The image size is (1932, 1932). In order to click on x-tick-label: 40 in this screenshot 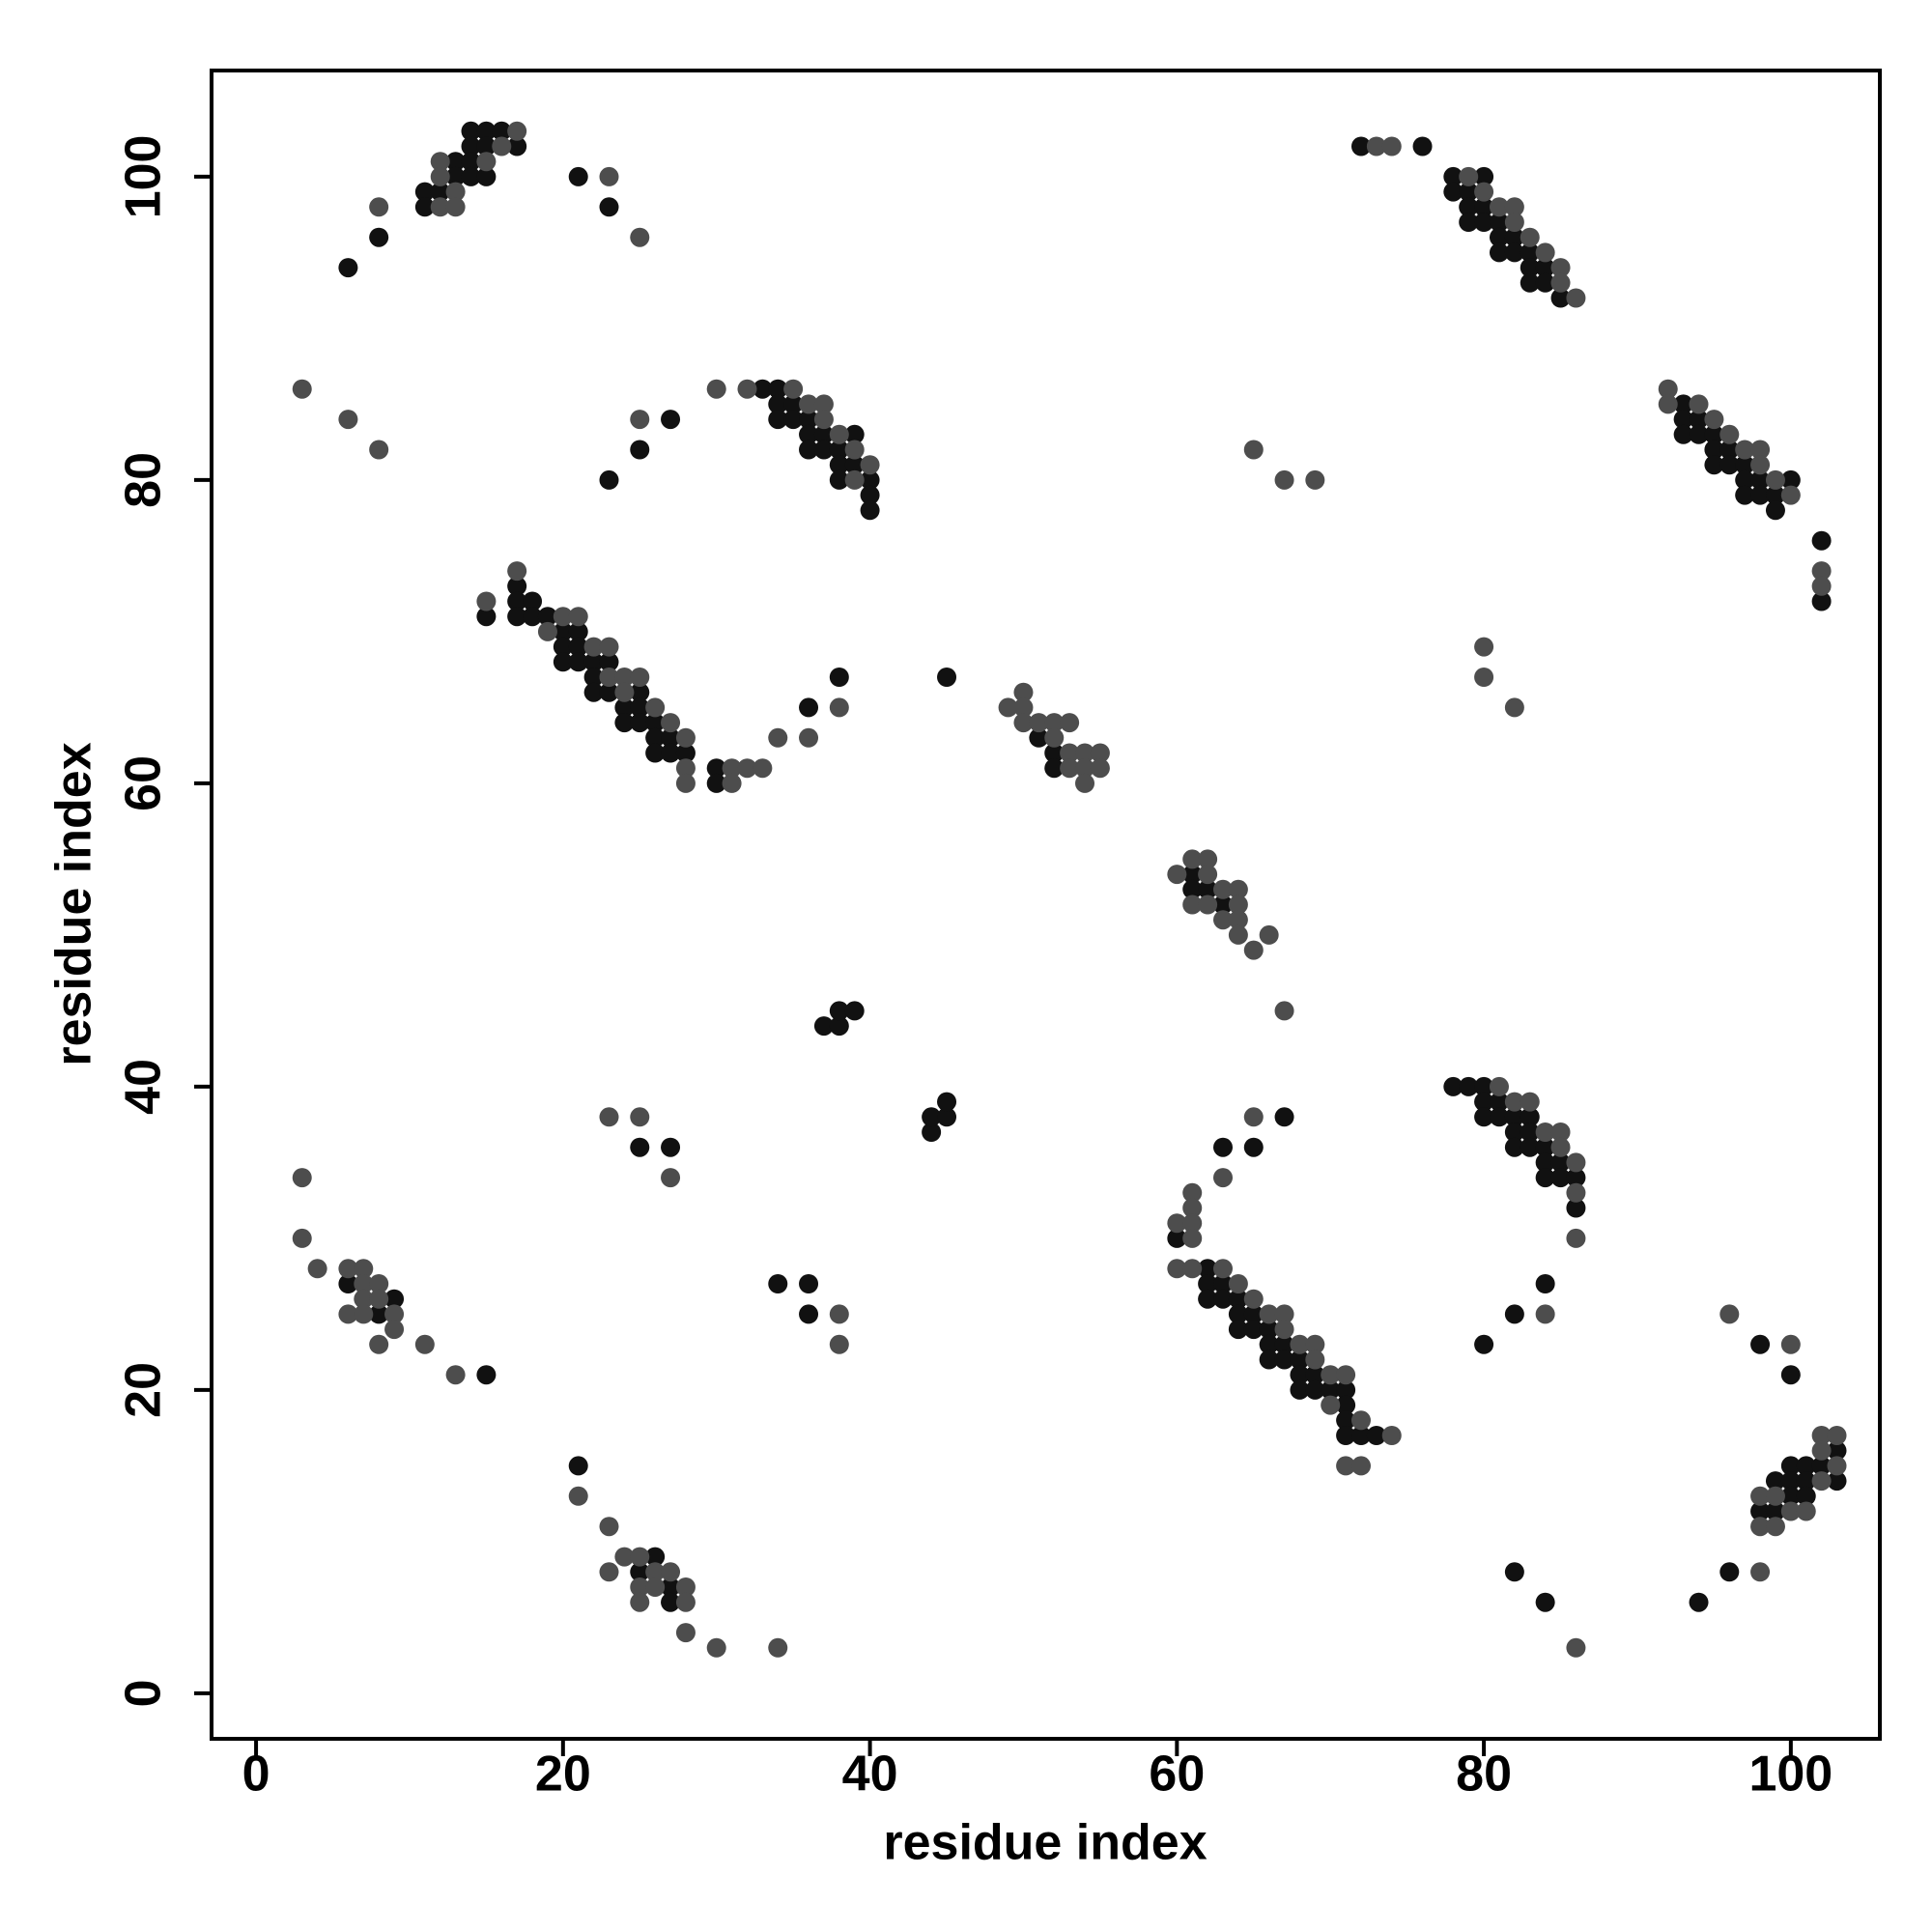, I will do `click(870, 1775)`.